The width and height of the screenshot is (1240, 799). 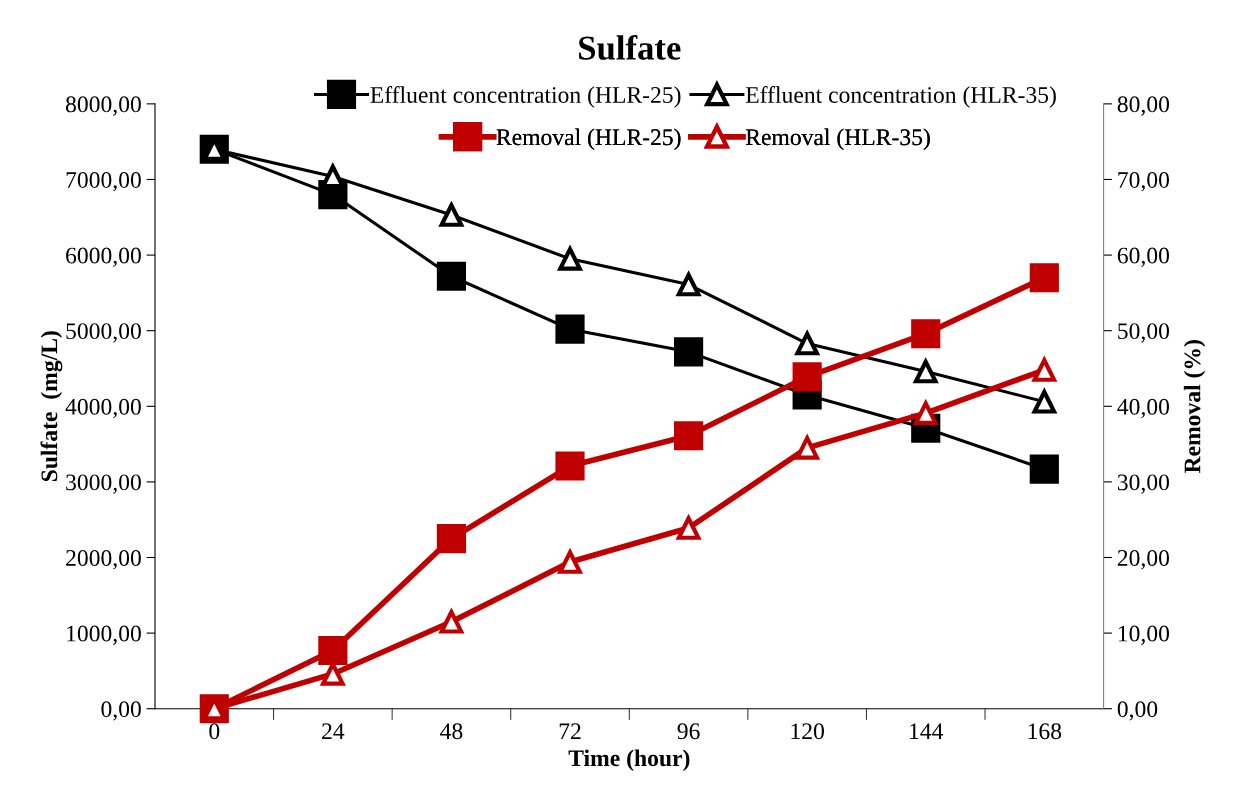 What do you see at coordinates (837, 139) in the screenshot?
I see `legend-label: Removal (HLR-35)` at bounding box center [837, 139].